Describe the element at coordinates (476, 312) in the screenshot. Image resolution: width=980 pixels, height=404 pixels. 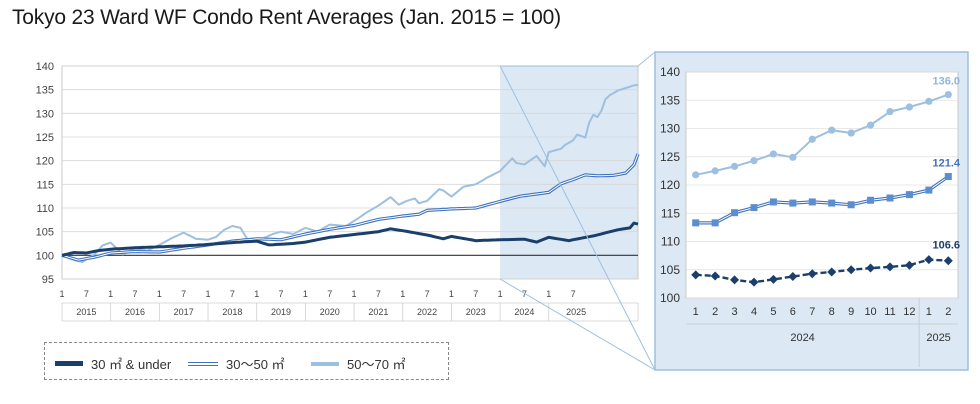
I see `year-label: 2023` at that location.